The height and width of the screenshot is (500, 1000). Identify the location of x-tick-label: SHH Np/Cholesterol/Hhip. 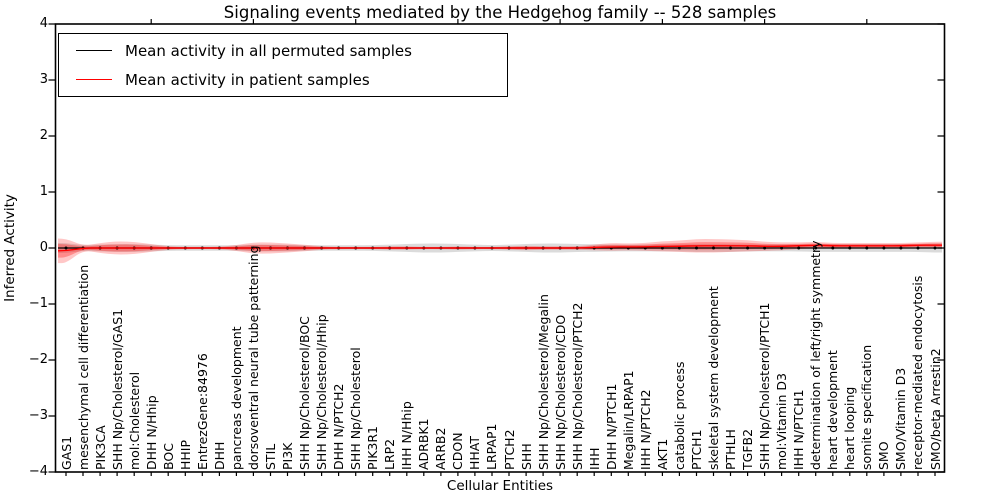
(322, 392).